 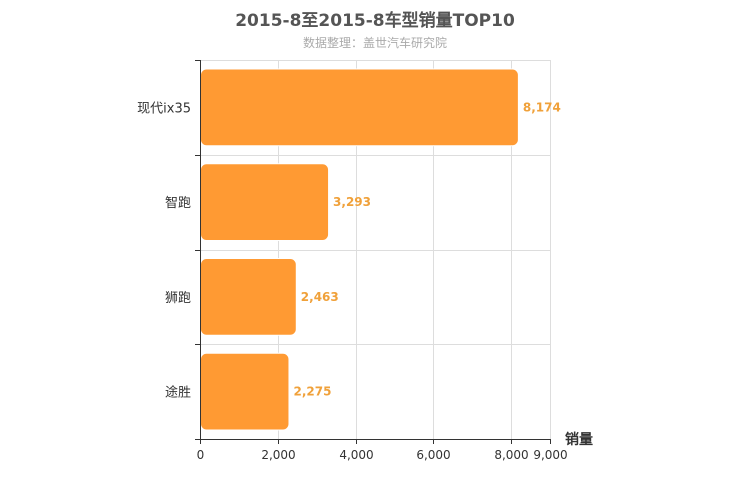 What do you see at coordinates (550, 455) in the screenshot?
I see `x-tick-label: 9,000` at bounding box center [550, 455].